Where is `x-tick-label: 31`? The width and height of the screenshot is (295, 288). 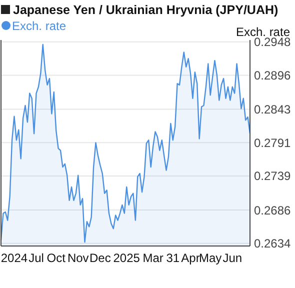 x-tick-label: 31 is located at coordinates (173, 258).